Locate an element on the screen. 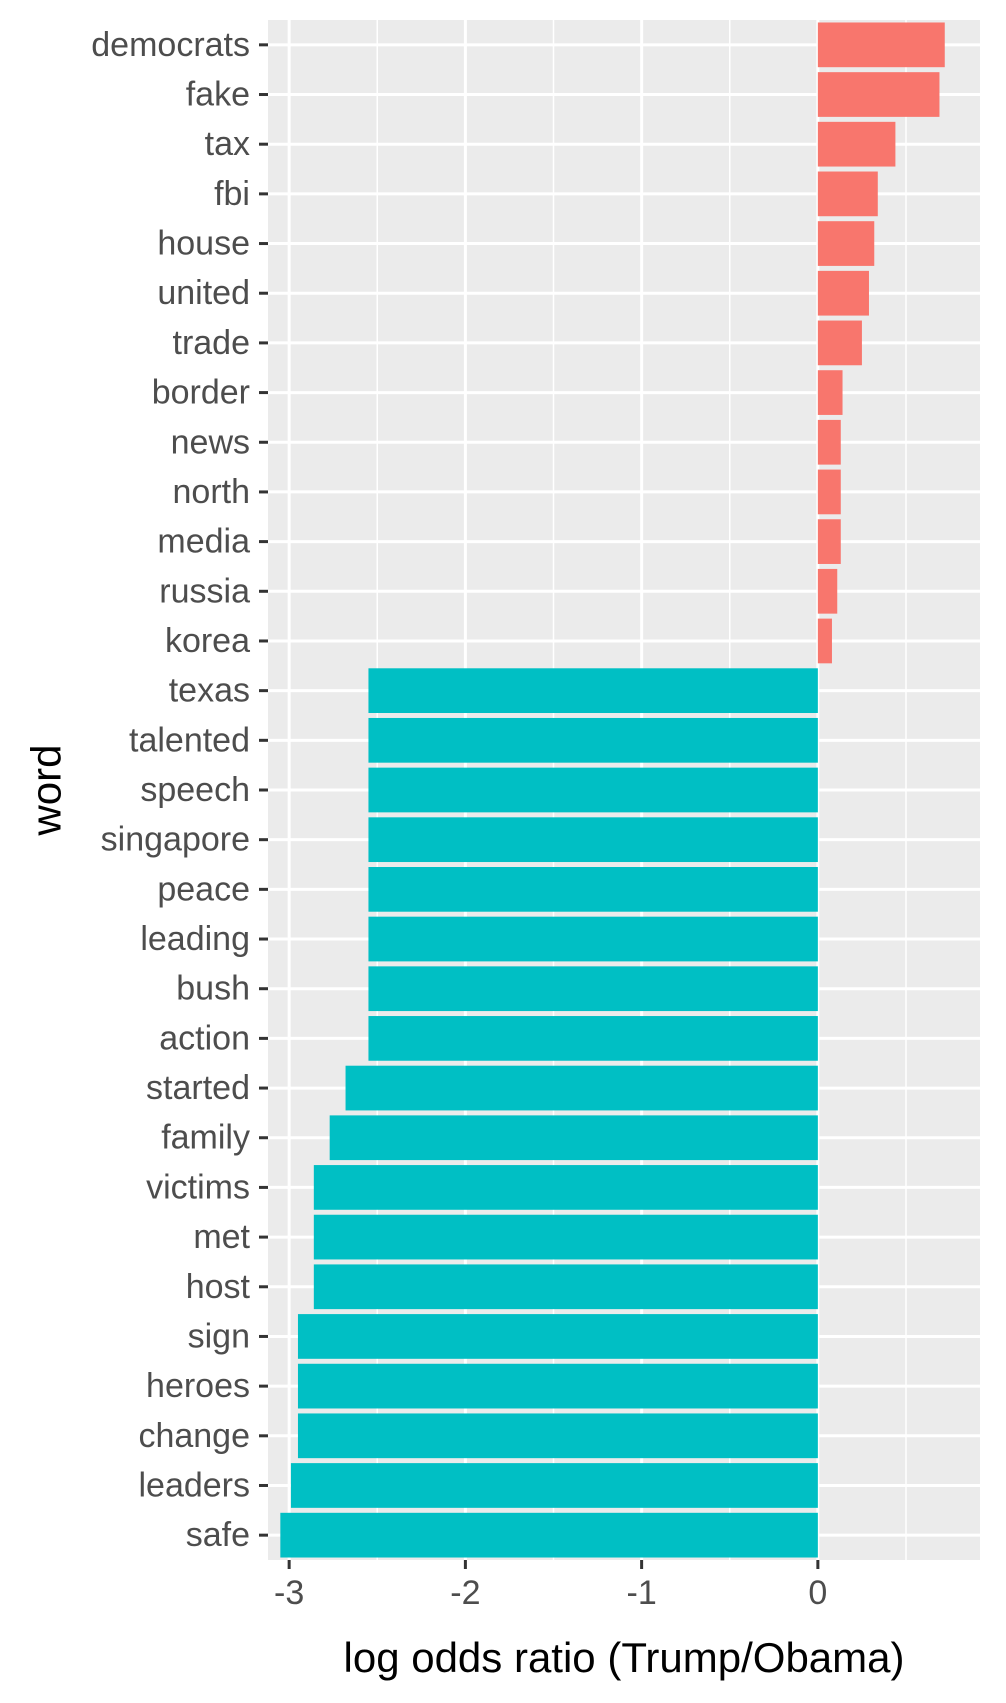 This screenshot has height=1703, width=1006. bar-started is located at coordinates (581, 1088).